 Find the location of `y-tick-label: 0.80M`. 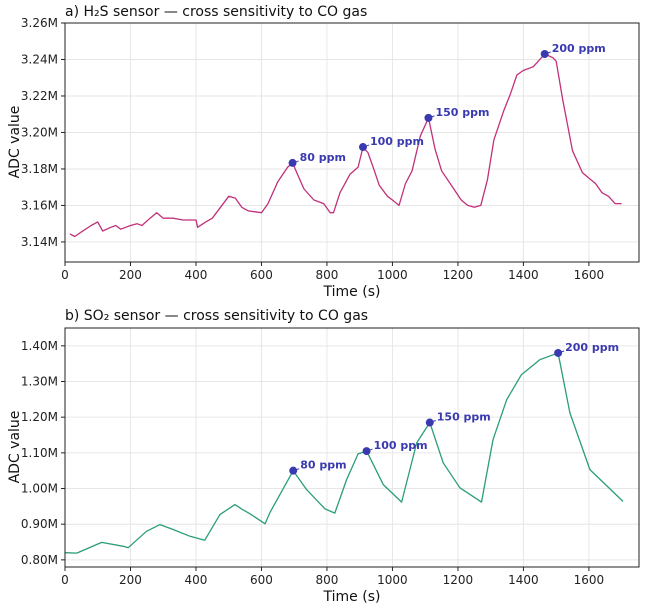

y-tick-label: 0.80M is located at coordinates (39, 560).